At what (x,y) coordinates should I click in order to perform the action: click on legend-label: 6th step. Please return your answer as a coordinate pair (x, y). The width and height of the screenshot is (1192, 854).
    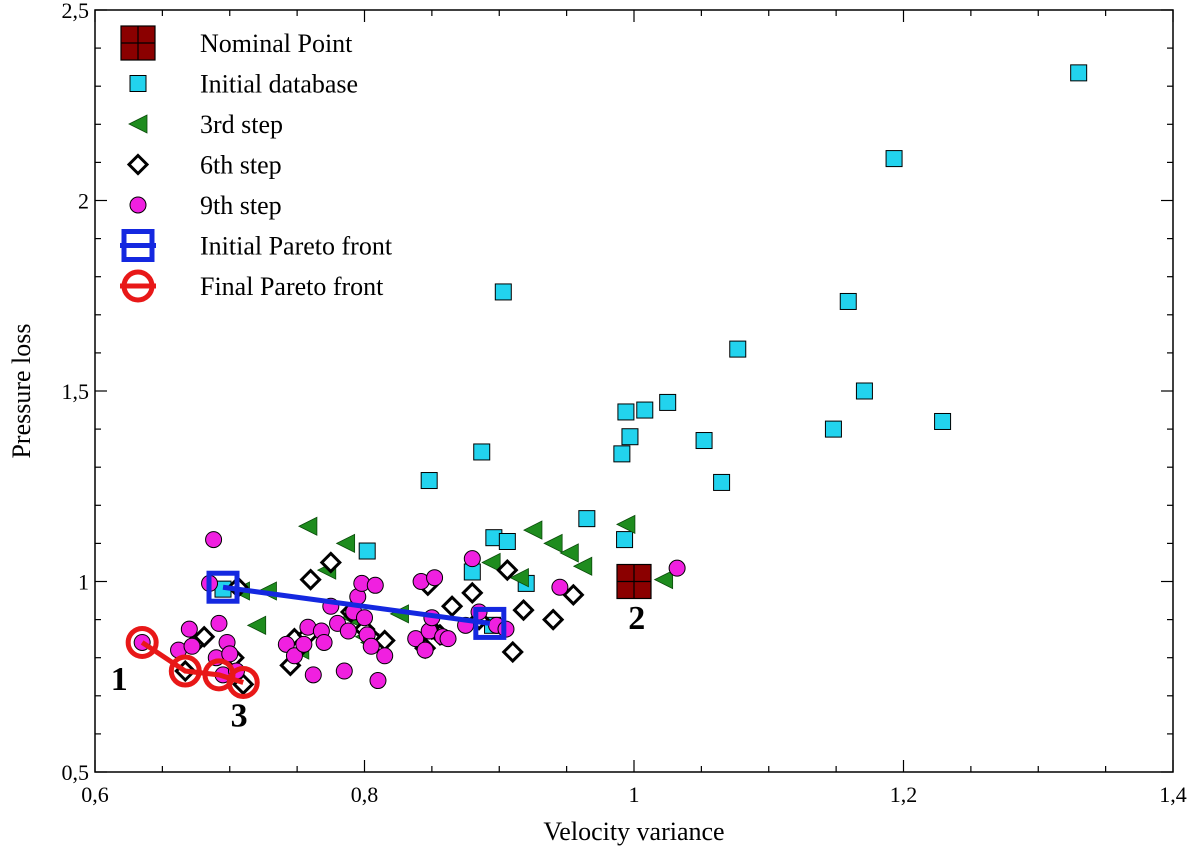
    Looking at the image, I should click on (241, 165).